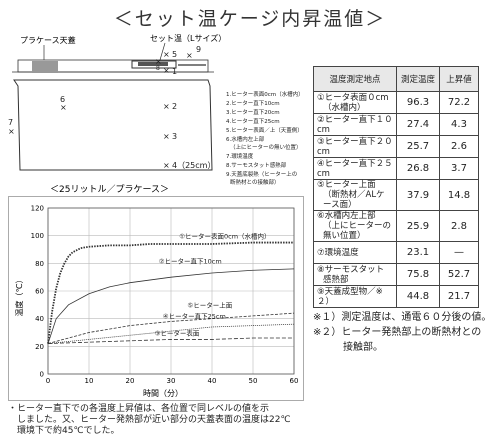 This screenshot has height=438, width=500. What do you see at coordinates (253, 112) in the screenshot?
I see `svg-text: 3.ヒーター直下20cm` at bounding box center [253, 112].